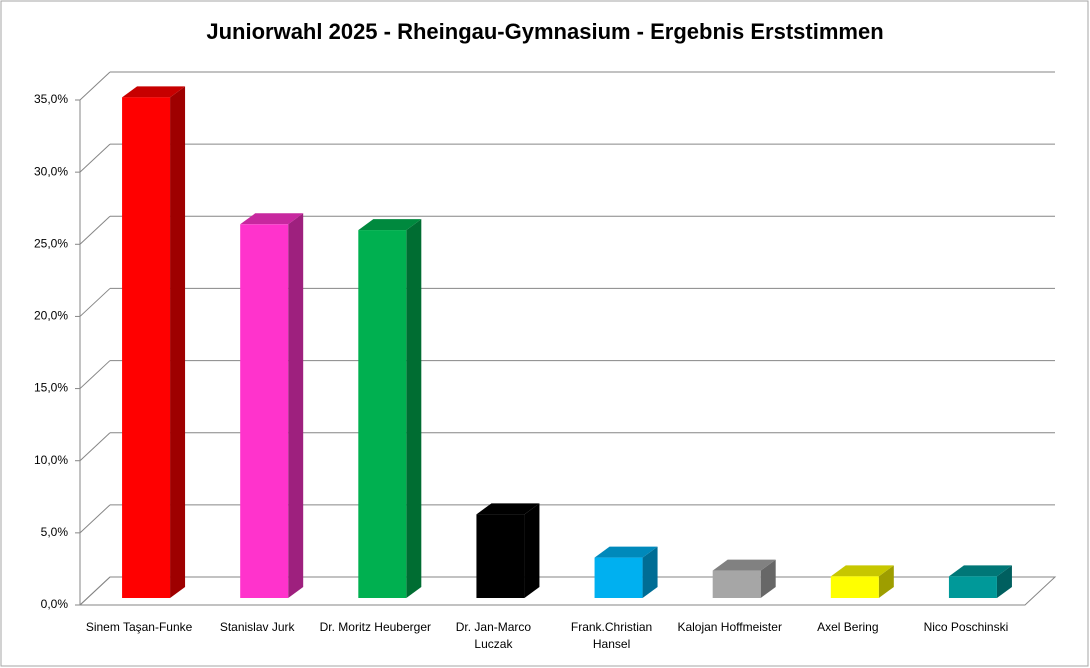 The height and width of the screenshot is (668, 1090). I want to click on x-tick-label: Kalojan Hoffmeister, so click(729, 627).